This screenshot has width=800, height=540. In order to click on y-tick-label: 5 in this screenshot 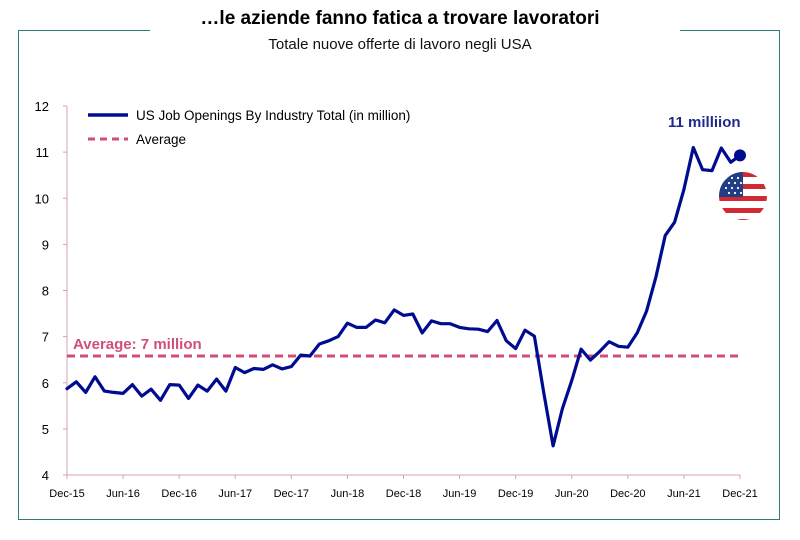, I will do `click(45, 429)`.